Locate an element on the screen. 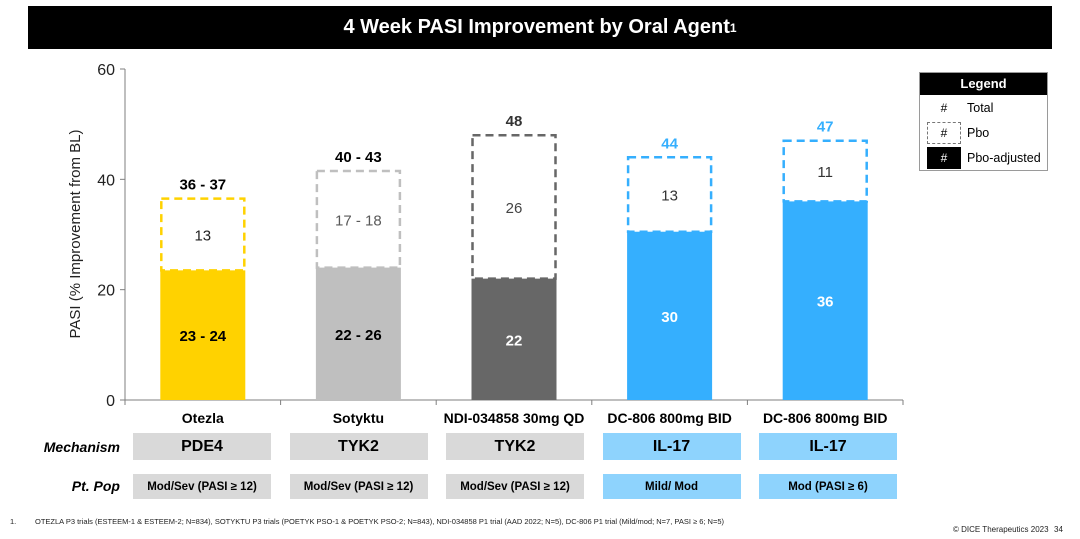 This screenshot has width=1080, height=539. y-tick-label: 0 is located at coordinates (110, 401).